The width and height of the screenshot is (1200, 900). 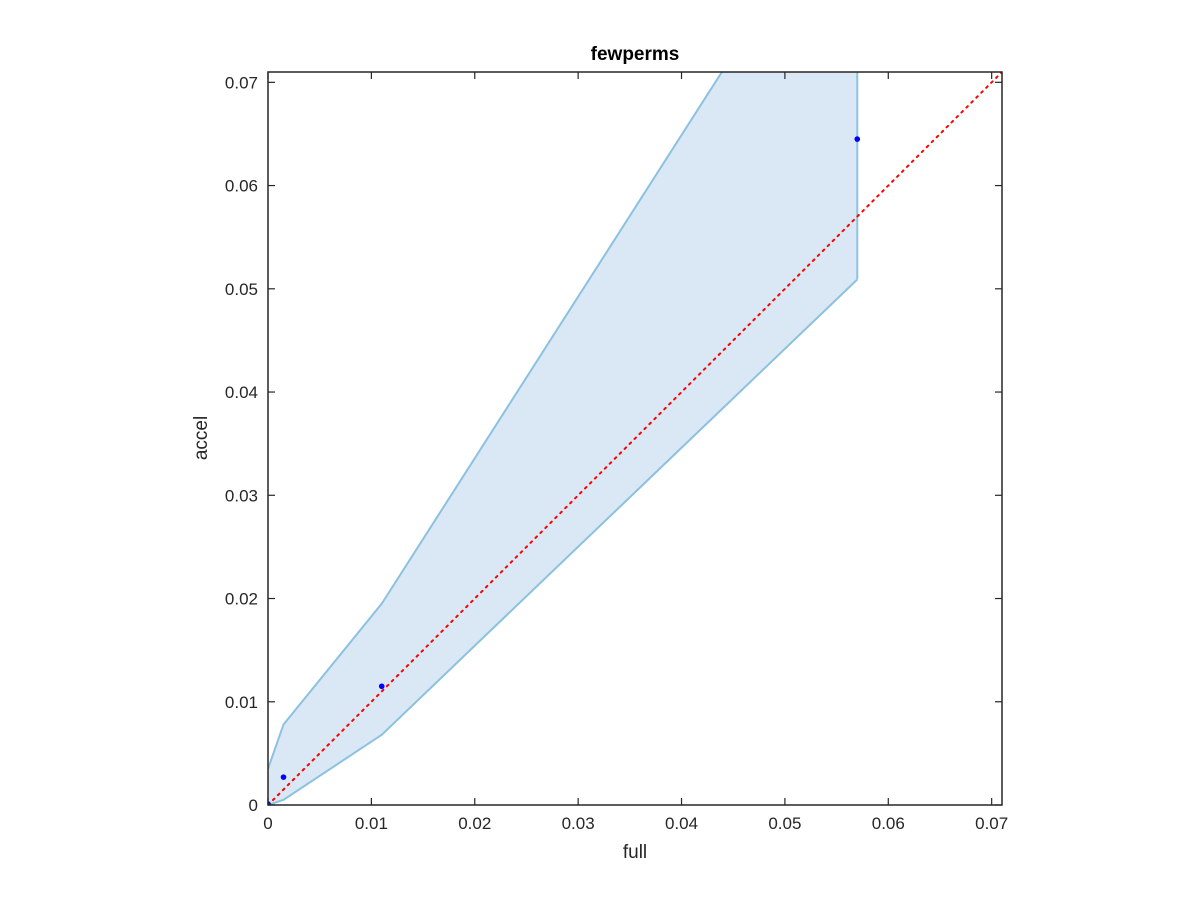 I want to click on x-axis-label: full, so click(x=635, y=852).